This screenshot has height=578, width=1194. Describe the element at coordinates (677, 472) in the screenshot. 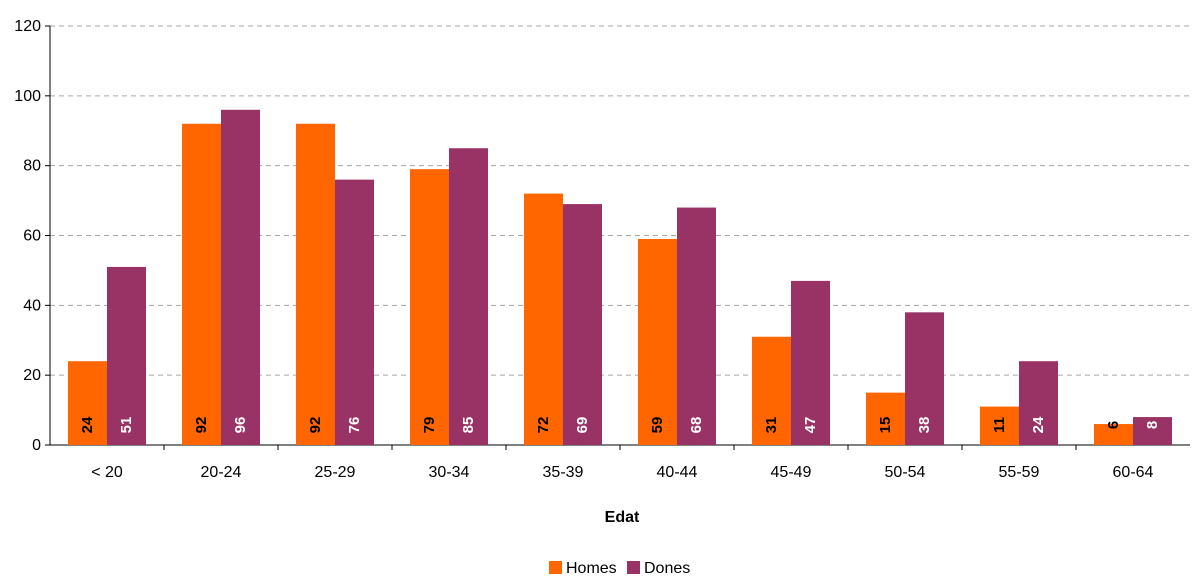

I see `x-tick-label: 40-44` at that location.